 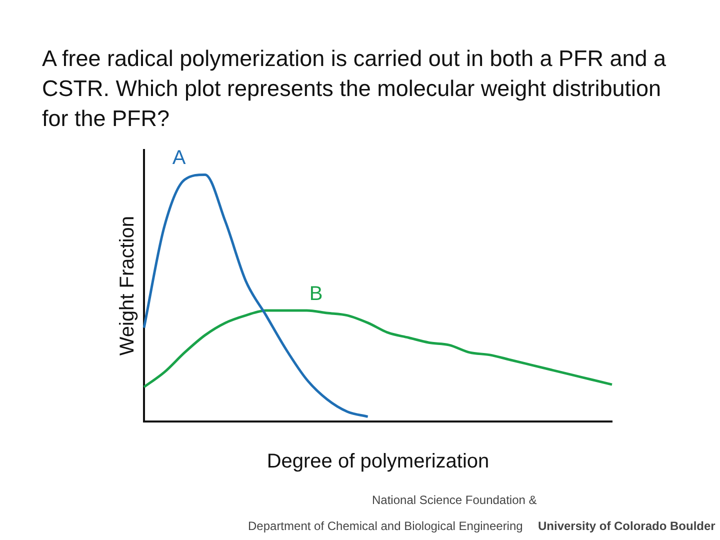 What do you see at coordinates (378, 461) in the screenshot?
I see `x-axis-title: Degree of polymerization` at bounding box center [378, 461].